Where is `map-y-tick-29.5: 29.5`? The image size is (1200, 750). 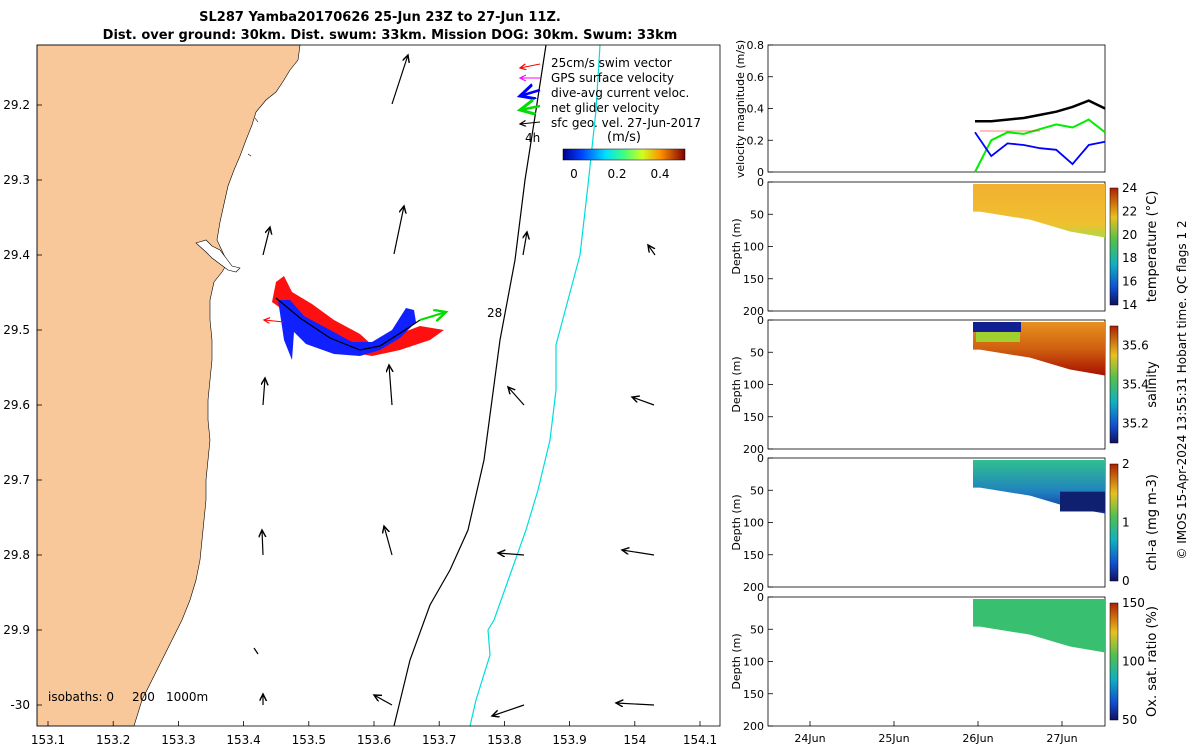 map-y-tick-29.5: 29.5 is located at coordinates (16, 330).